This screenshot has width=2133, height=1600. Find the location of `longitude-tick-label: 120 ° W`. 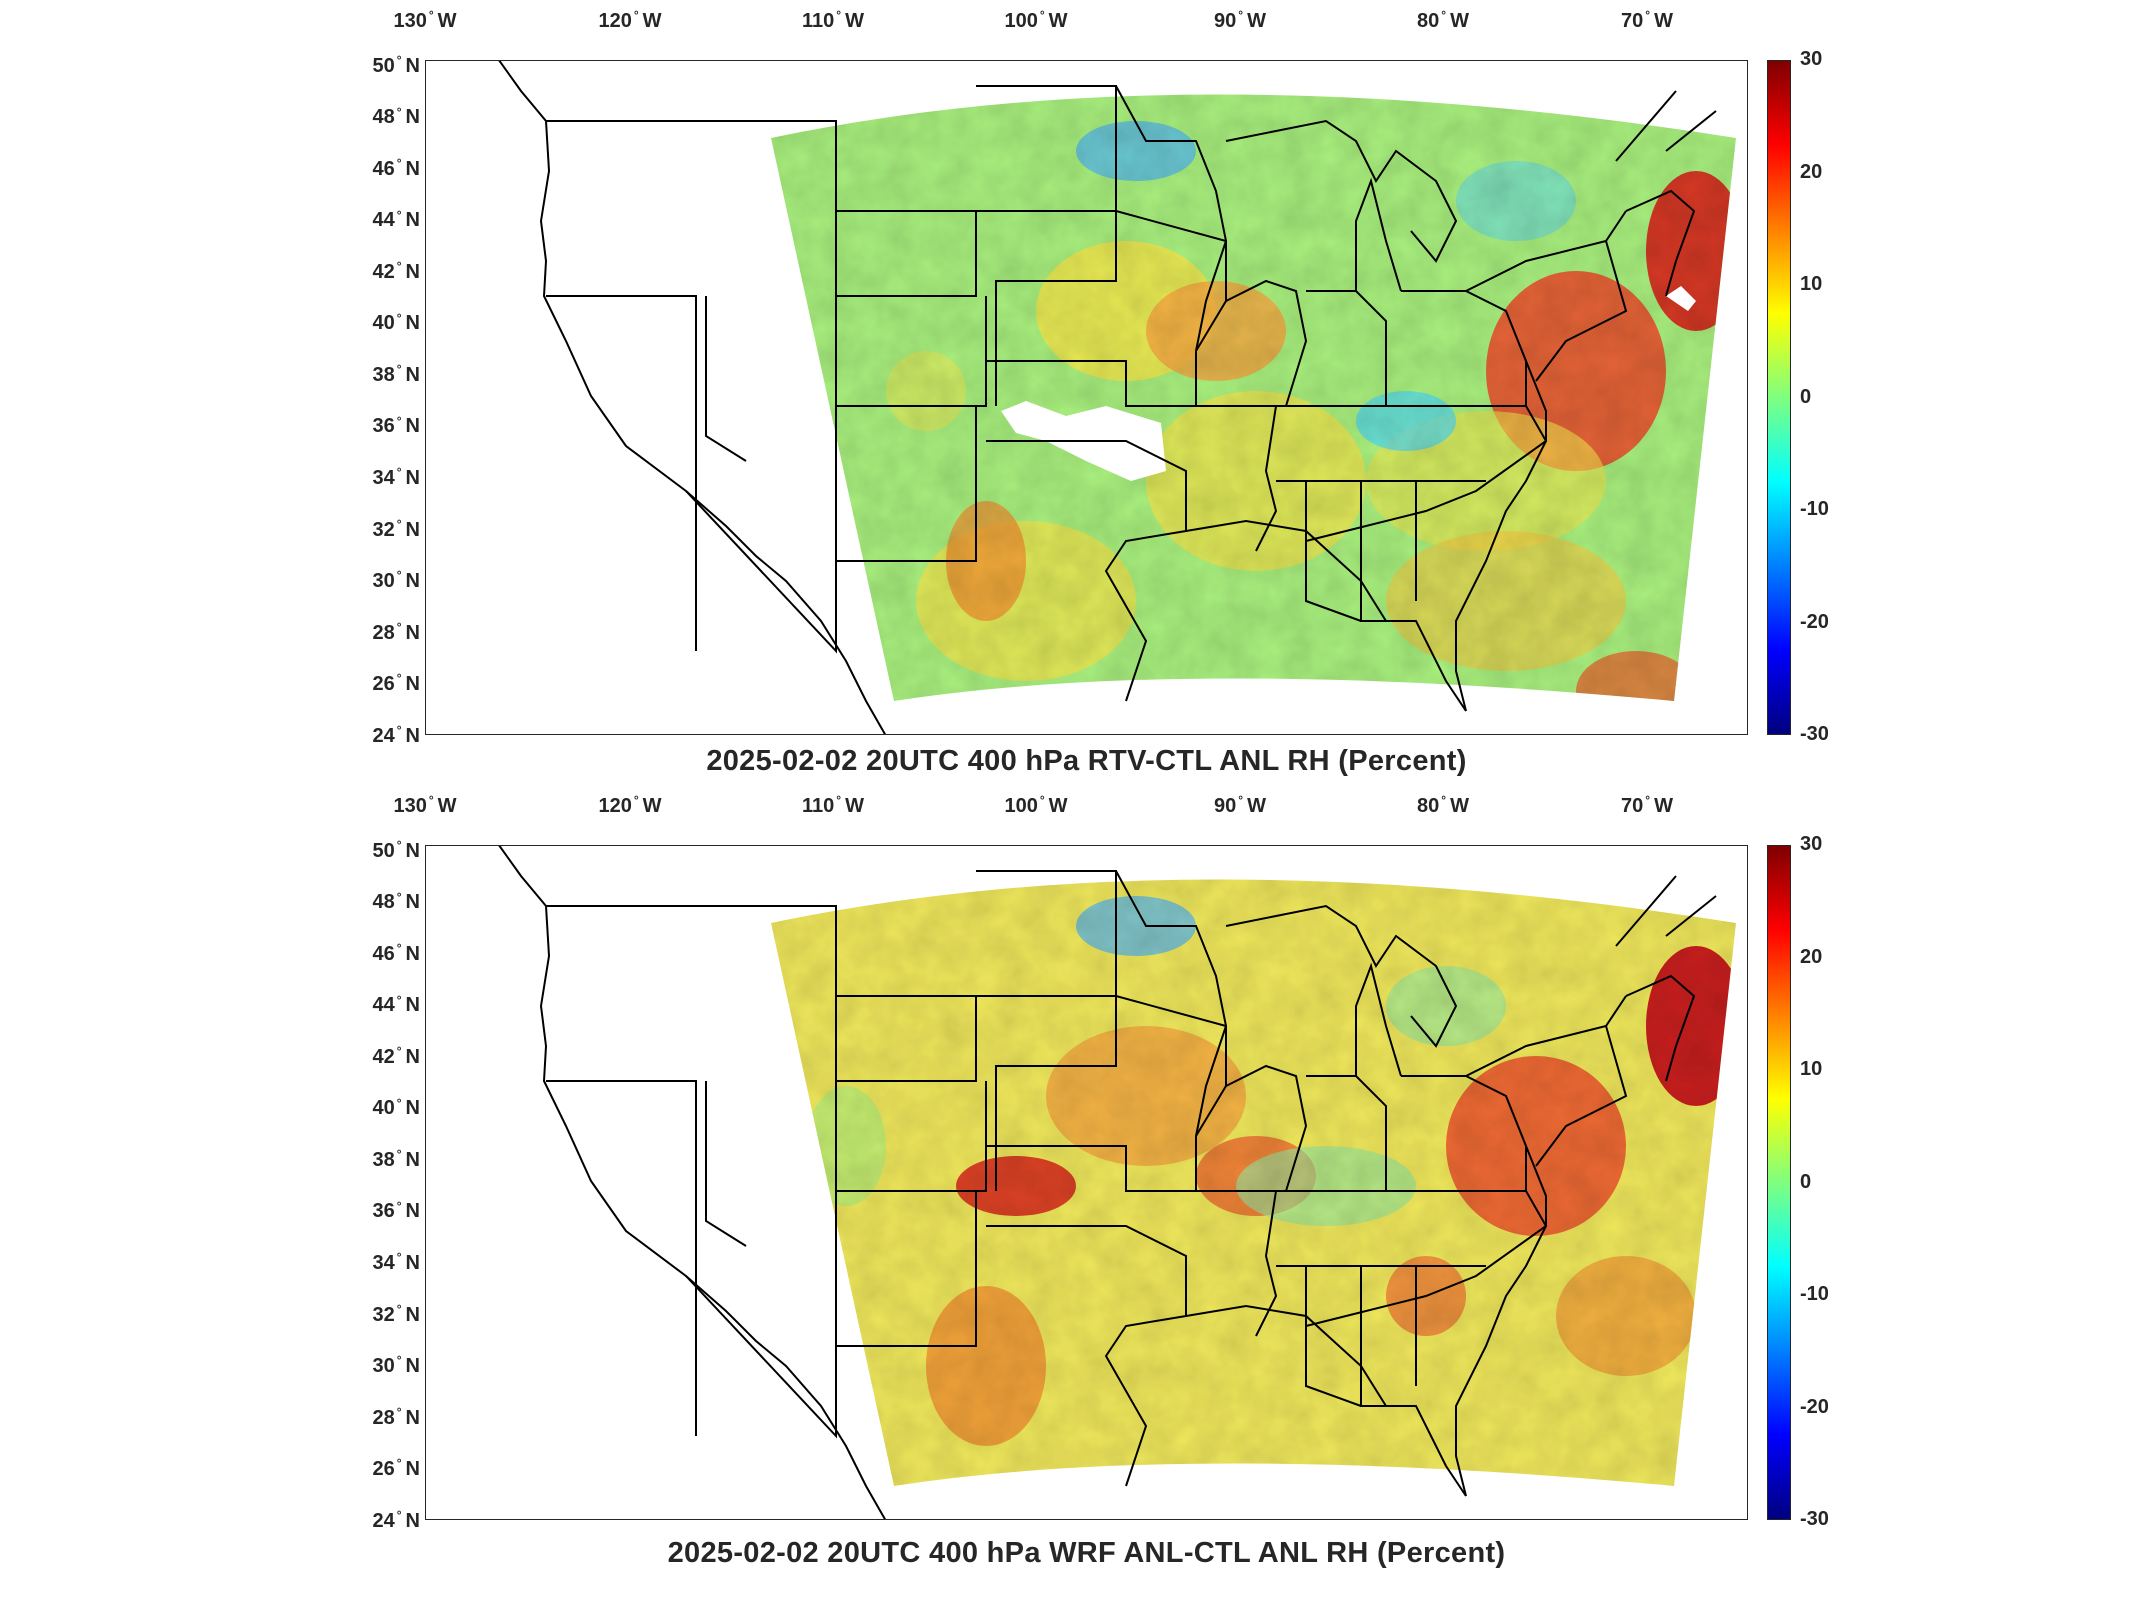

longitude-tick-label: 120 ° W is located at coordinates (630, 805).